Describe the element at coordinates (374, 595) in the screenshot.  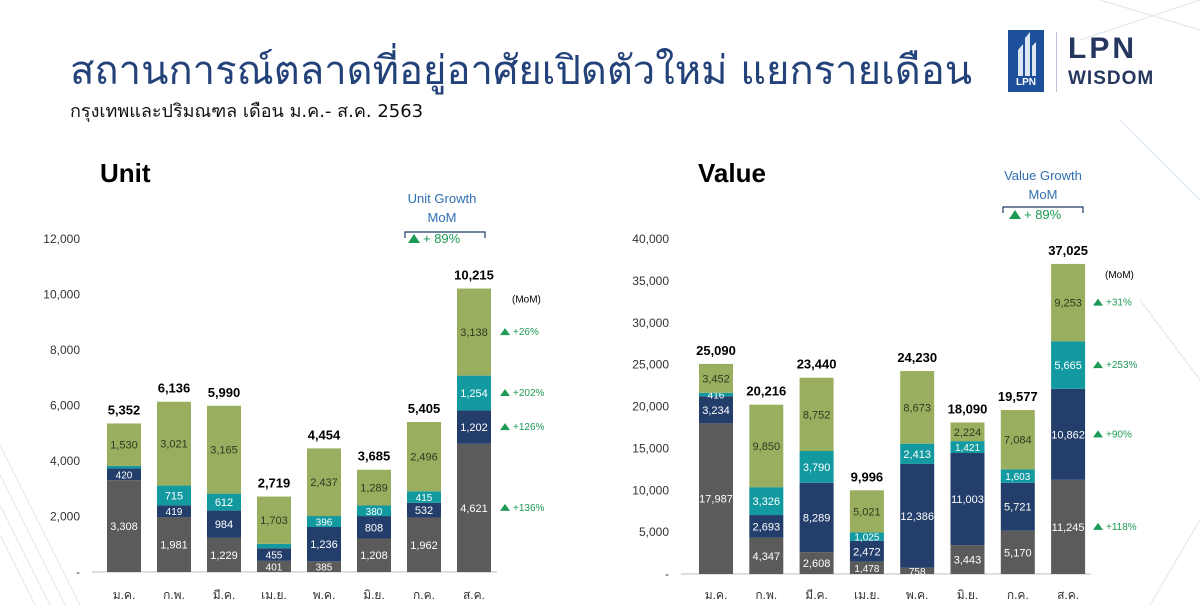
I see `unit-category-label: มิ.ย.` at that location.